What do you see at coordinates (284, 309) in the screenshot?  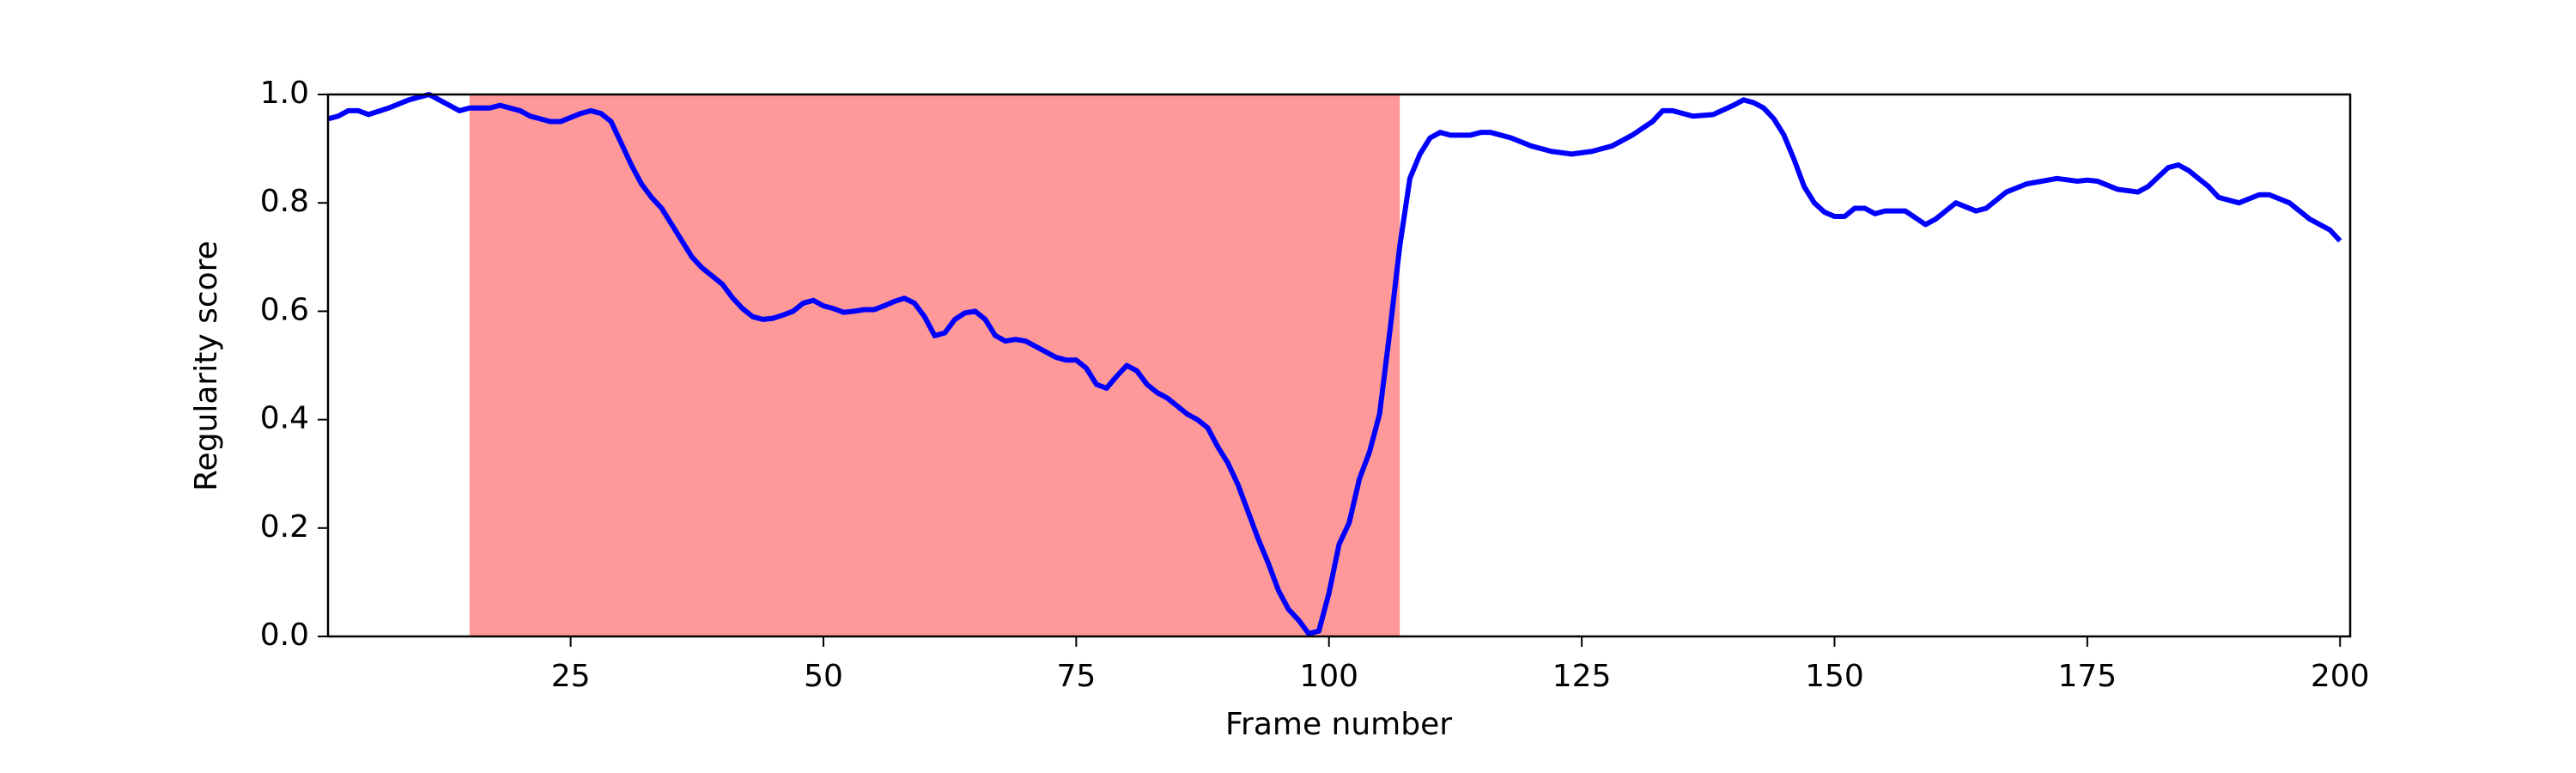 I see `y-tick-label: 0.6` at bounding box center [284, 309].